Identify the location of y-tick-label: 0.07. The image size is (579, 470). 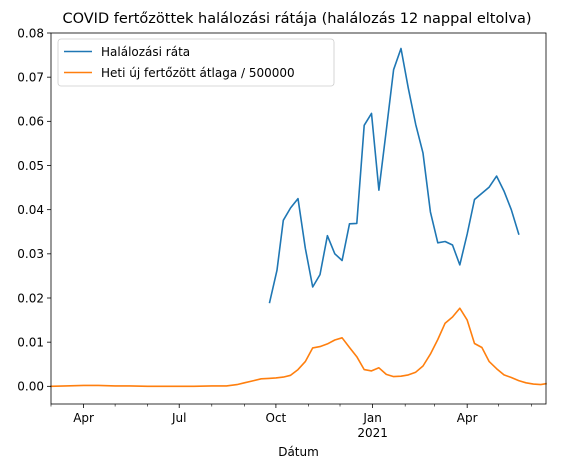
(30, 77).